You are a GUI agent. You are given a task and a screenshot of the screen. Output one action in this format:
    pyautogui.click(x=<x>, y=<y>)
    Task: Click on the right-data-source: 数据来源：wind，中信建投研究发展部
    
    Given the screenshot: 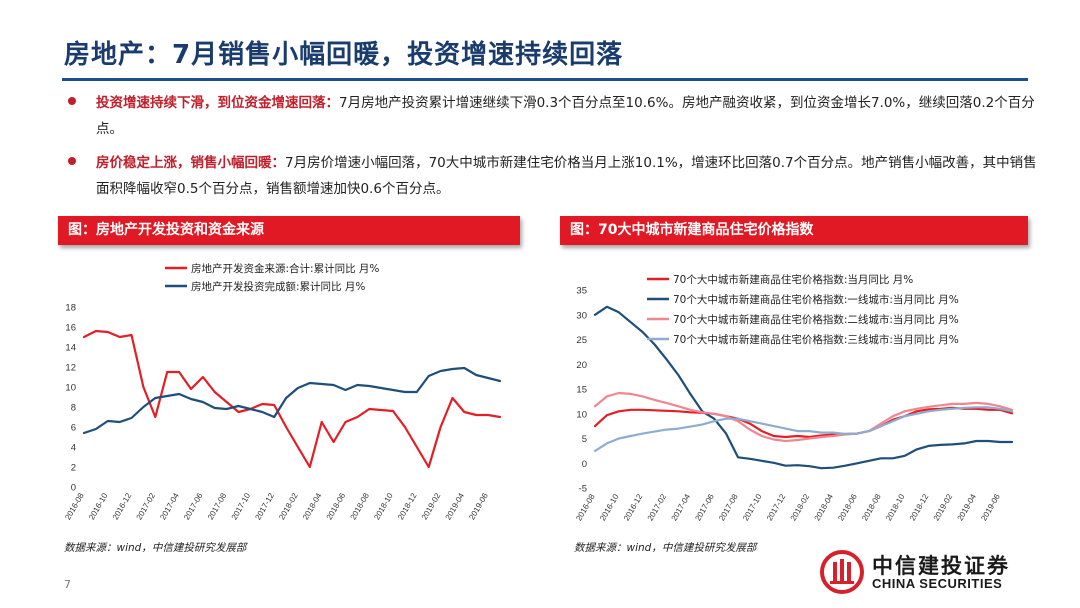 What is the action you would take?
    pyautogui.click(x=665, y=548)
    